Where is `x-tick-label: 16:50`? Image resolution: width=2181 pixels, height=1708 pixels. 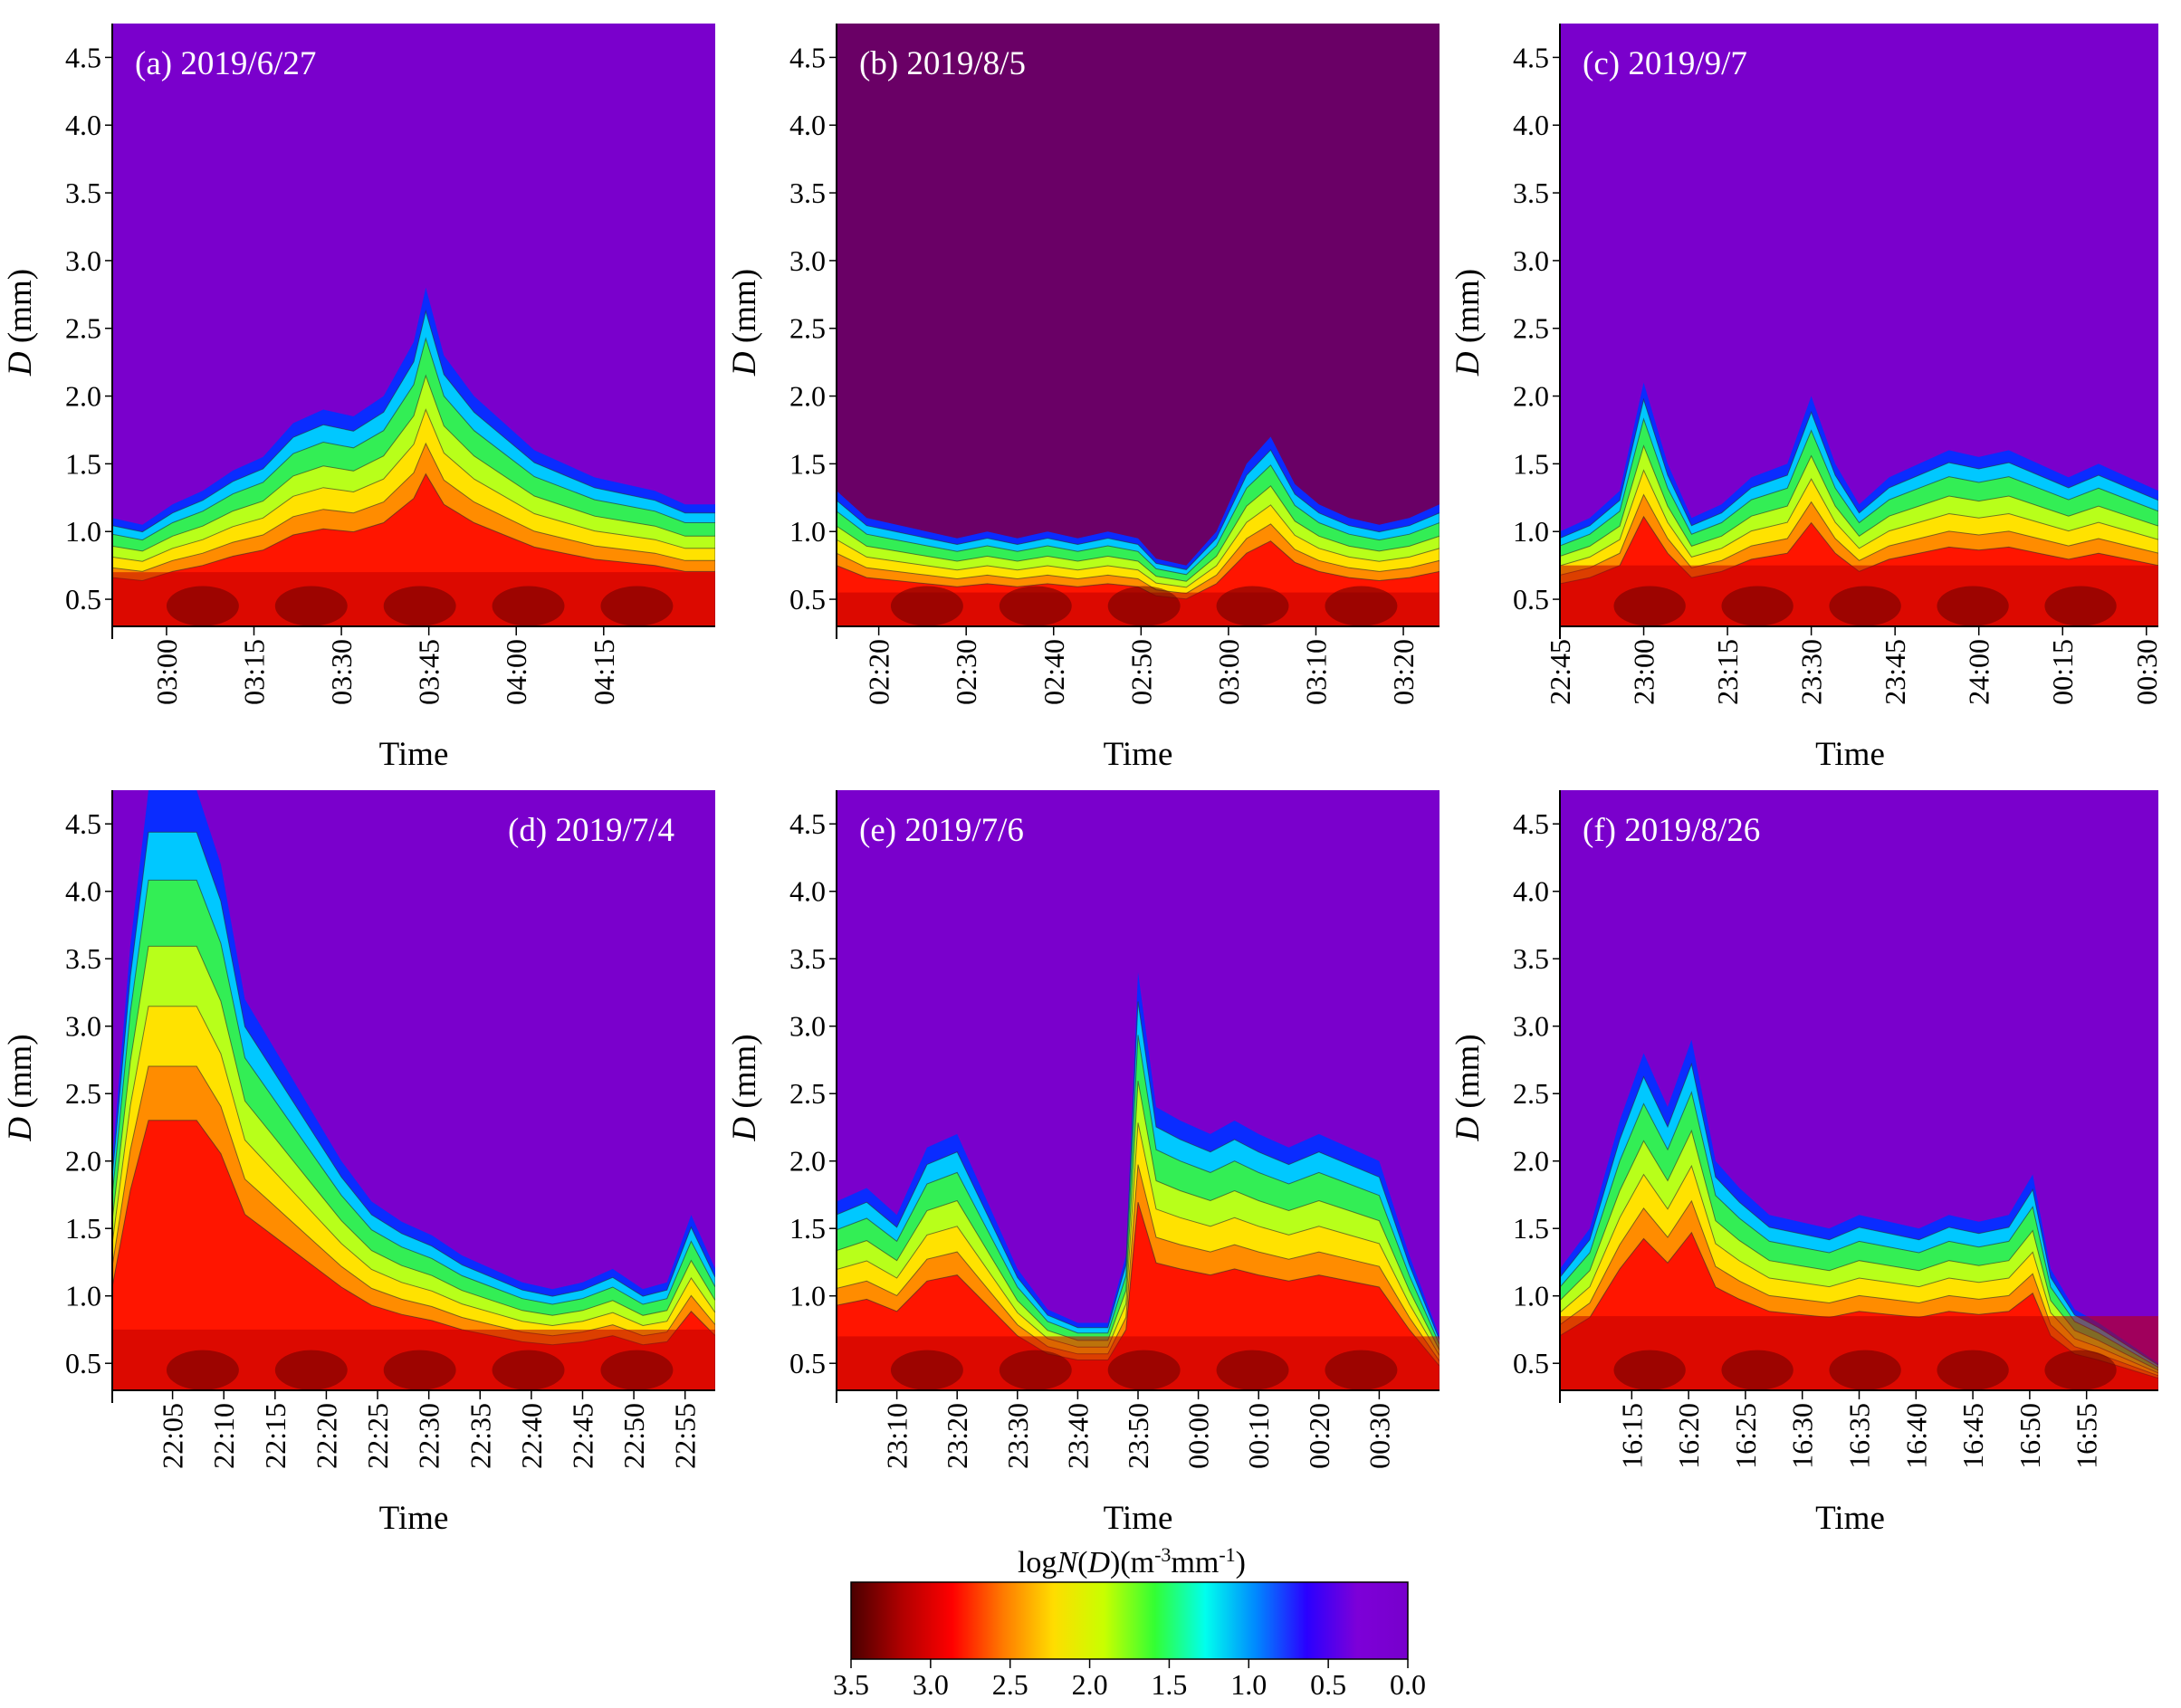
x-tick-label: 16:50 is located at coordinates (2030, 1436).